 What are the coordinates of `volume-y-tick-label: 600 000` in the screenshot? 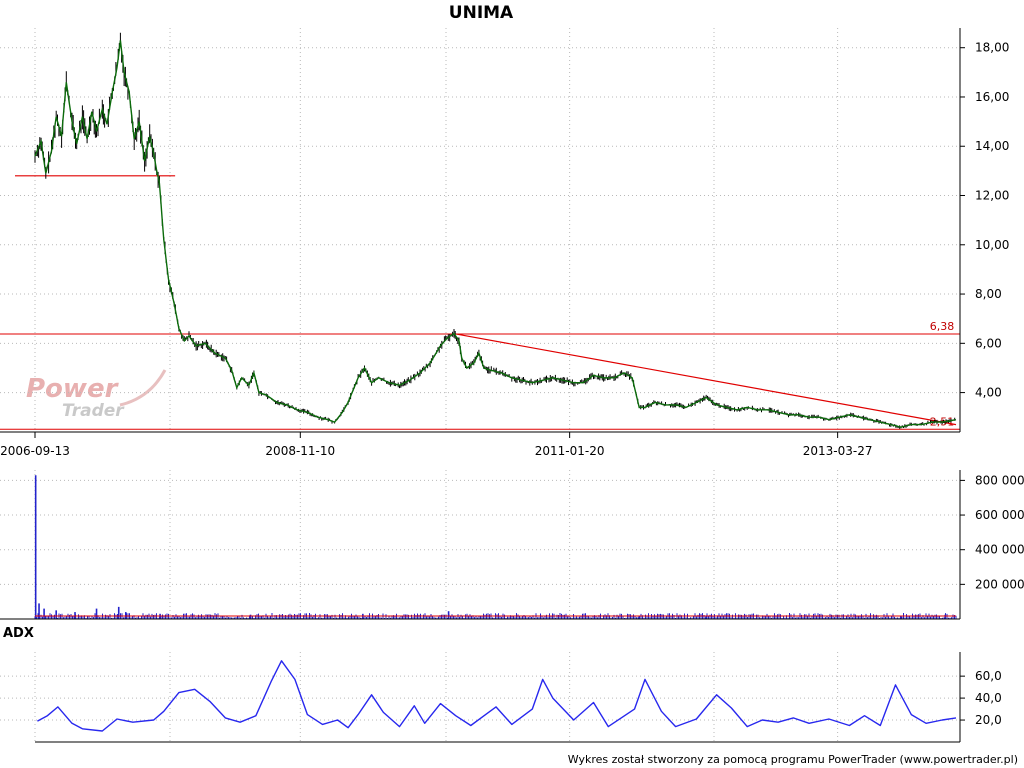 It's located at (999, 515).